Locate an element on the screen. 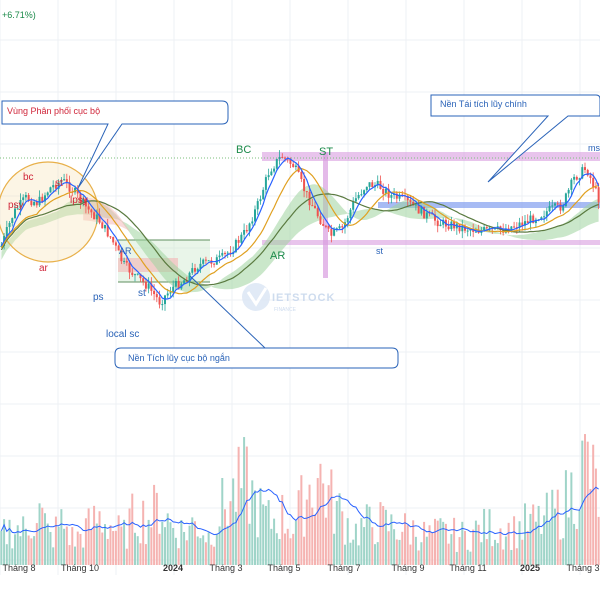 The height and width of the screenshot is (600, 600). volume-ma-line is located at coordinates (299, 511).